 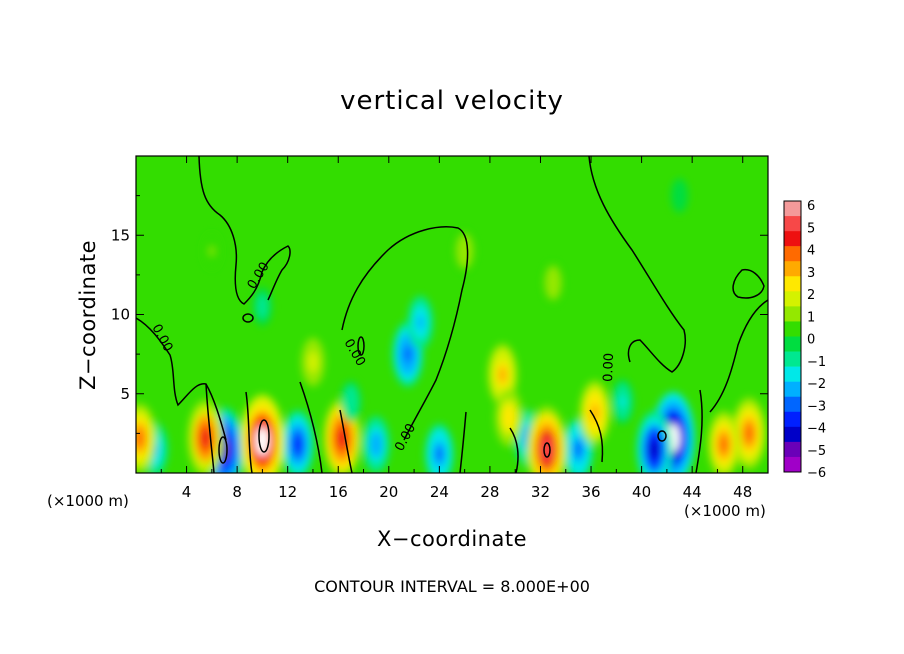 I want to click on colorbar-label: −5, so click(x=816, y=451).